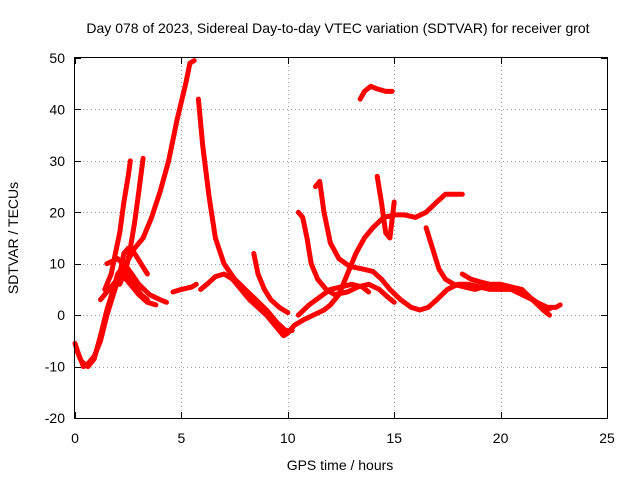  I want to click on y-tick-label: -10, so click(55, 367).